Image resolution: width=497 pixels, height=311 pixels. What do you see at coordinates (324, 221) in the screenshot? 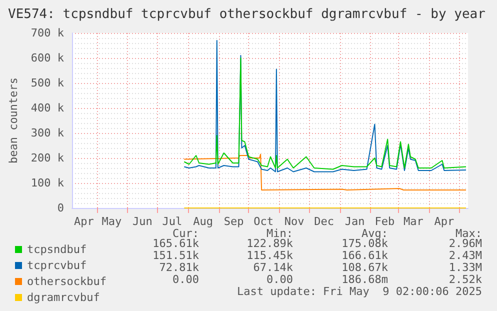
I see `x-tick-label: Dec` at bounding box center [324, 221].